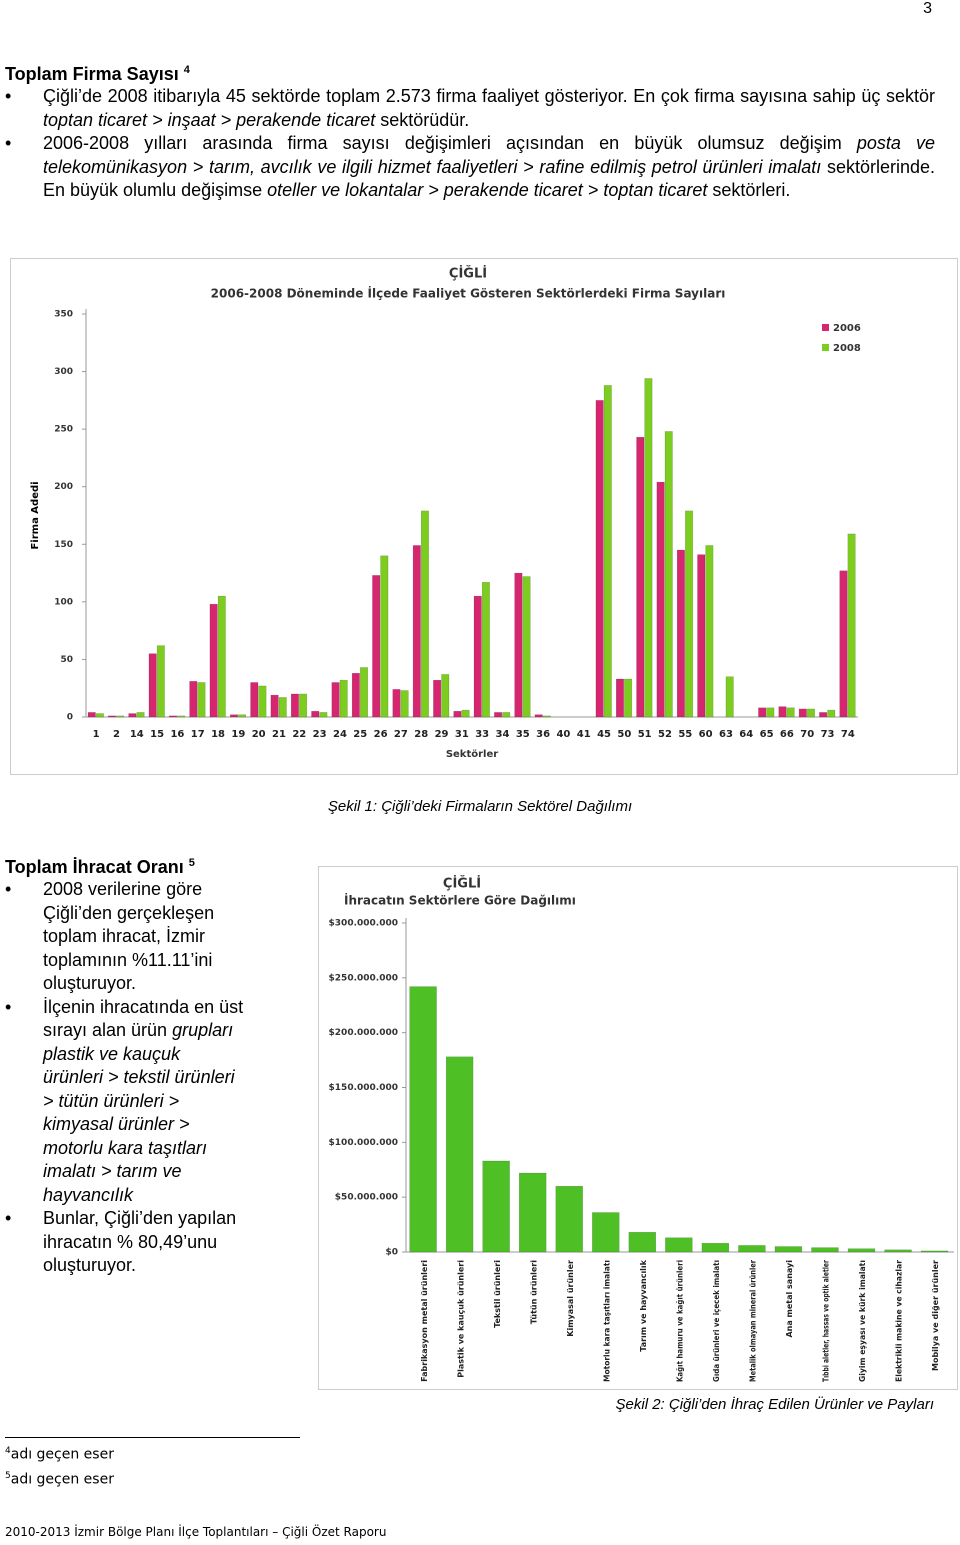  What do you see at coordinates (460, 1319) in the screenshot?
I see `x-tick-label: Plastik ve kauçuk ürünleri` at bounding box center [460, 1319].